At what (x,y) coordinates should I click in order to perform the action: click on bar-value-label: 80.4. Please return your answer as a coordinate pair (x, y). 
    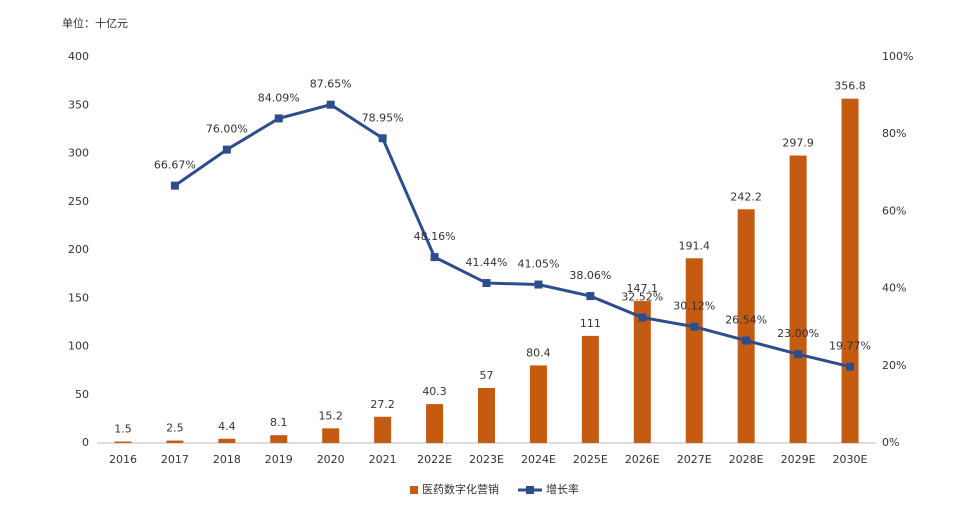
    Looking at the image, I should click on (538, 352).